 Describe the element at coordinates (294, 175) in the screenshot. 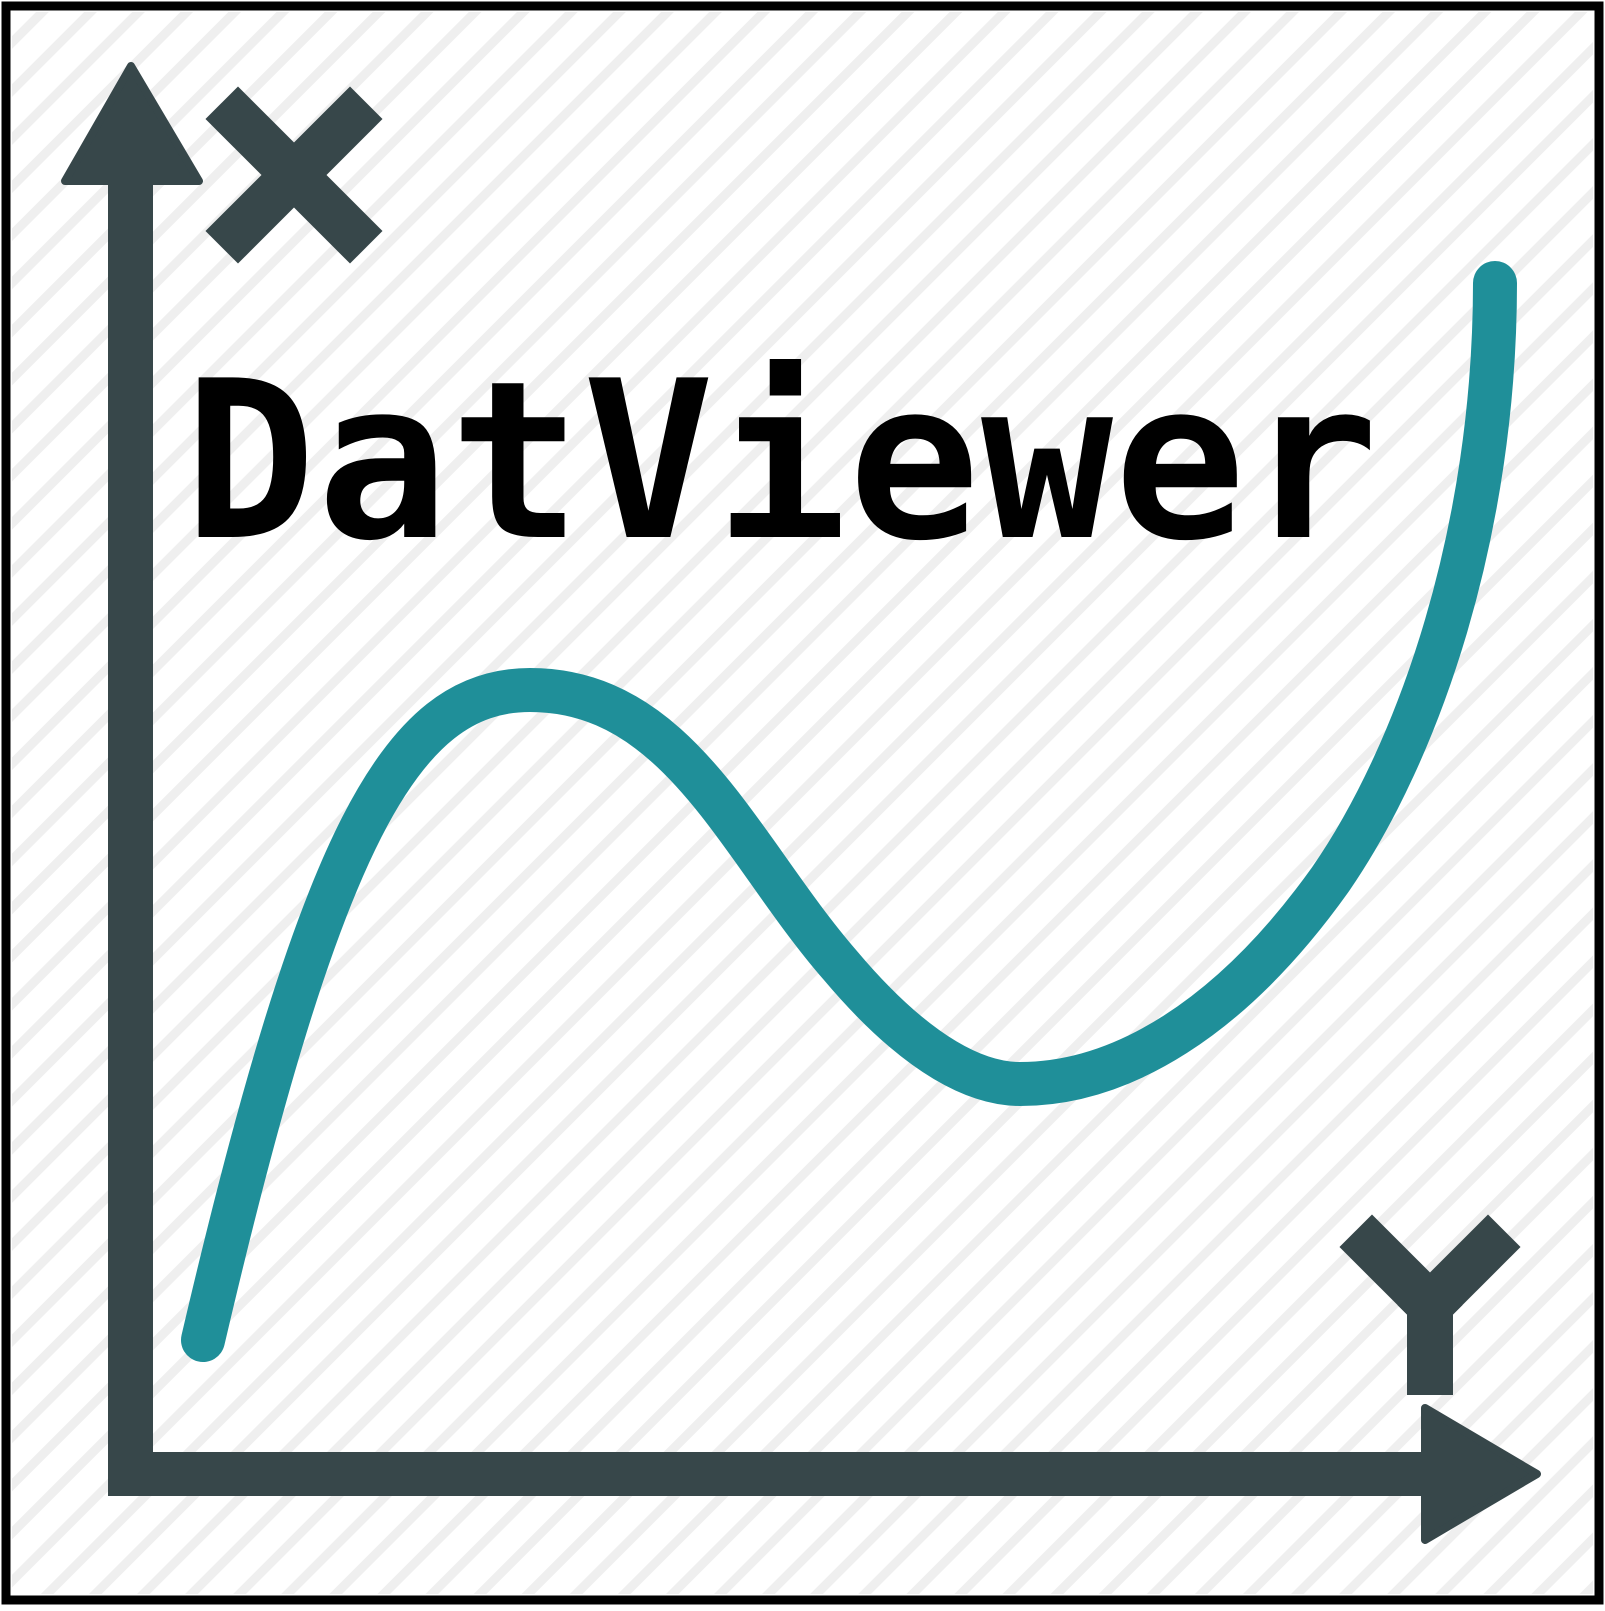

I see `x-letter-icon` at that location.